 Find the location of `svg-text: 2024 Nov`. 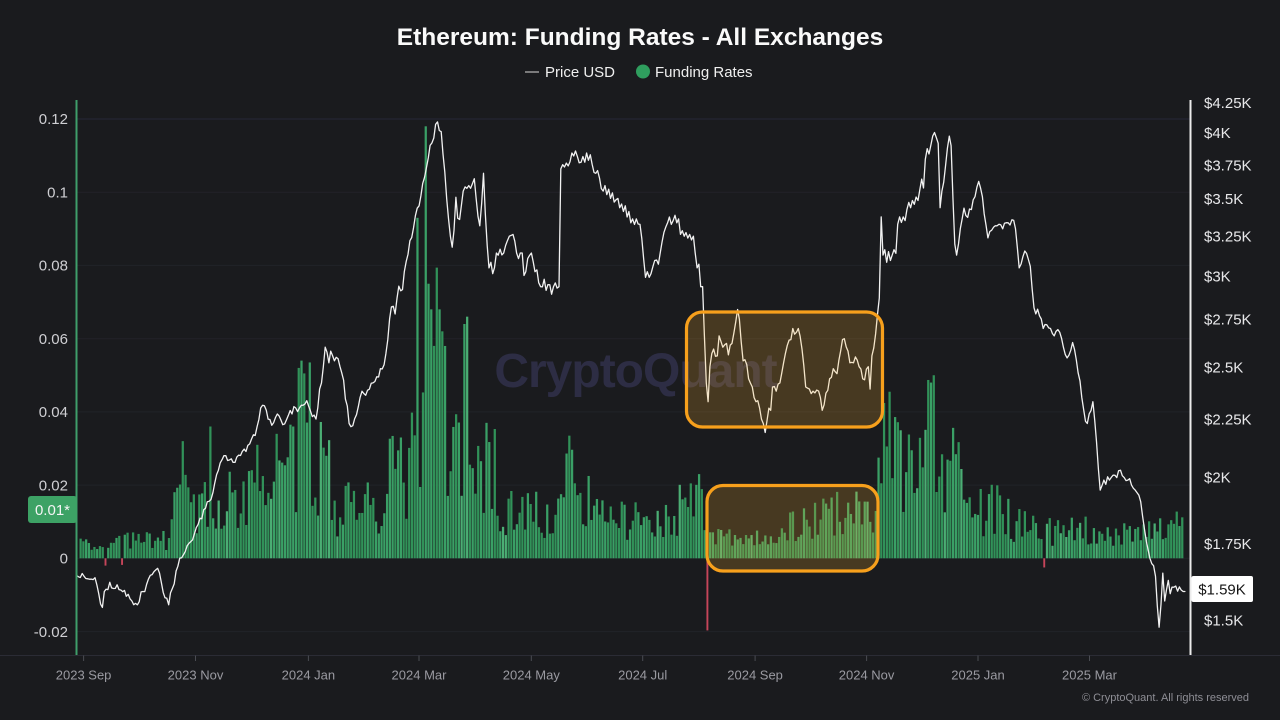

svg-text: 2024 Nov is located at coordinates (867, 675).